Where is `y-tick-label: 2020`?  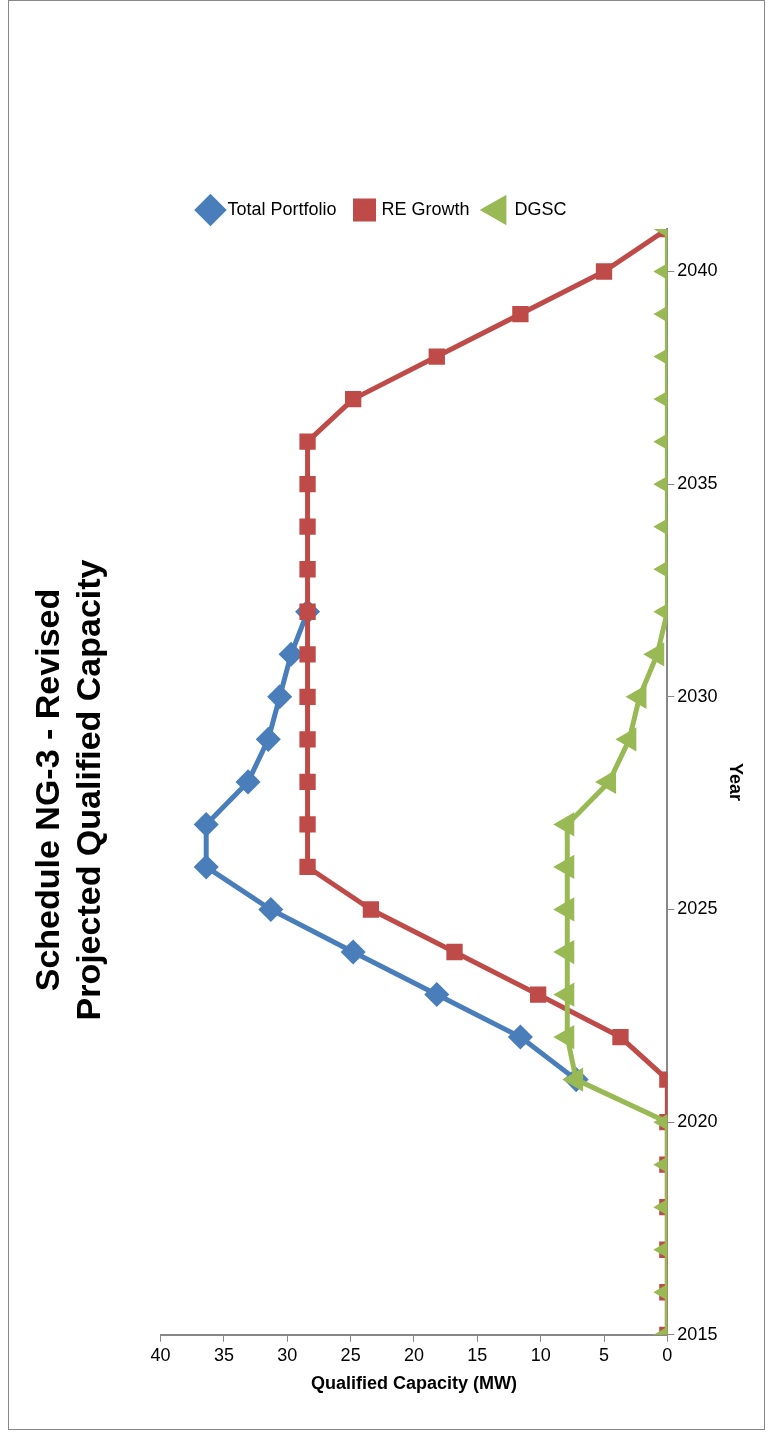
y-tick-label: 2020 is located at coordinates (697, 1121).